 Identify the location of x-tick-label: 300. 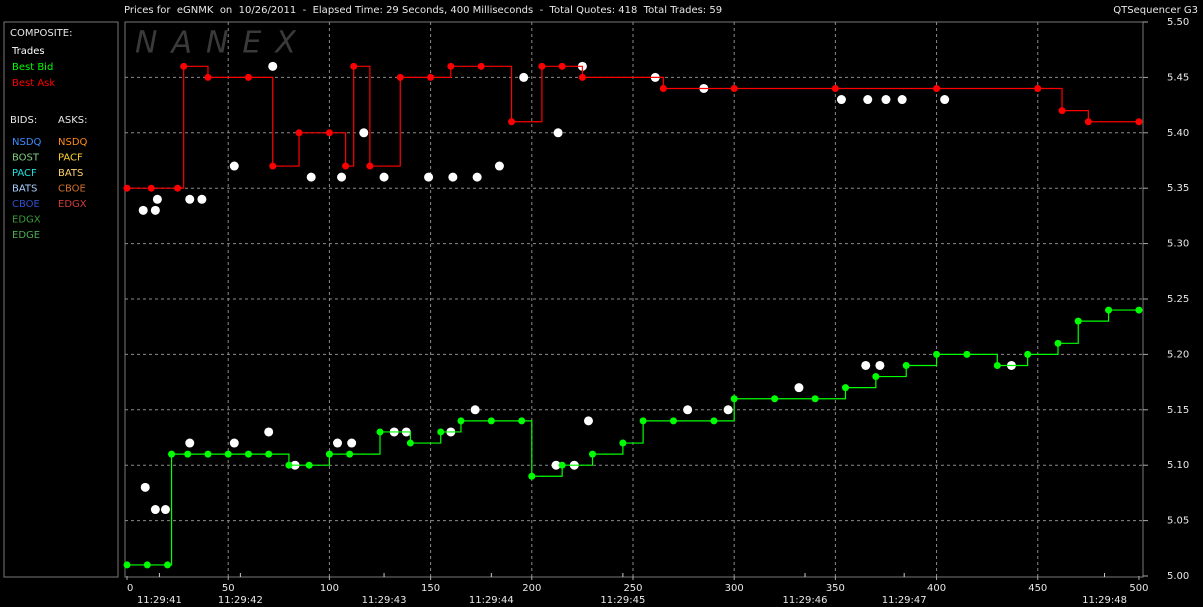
(734, 588).